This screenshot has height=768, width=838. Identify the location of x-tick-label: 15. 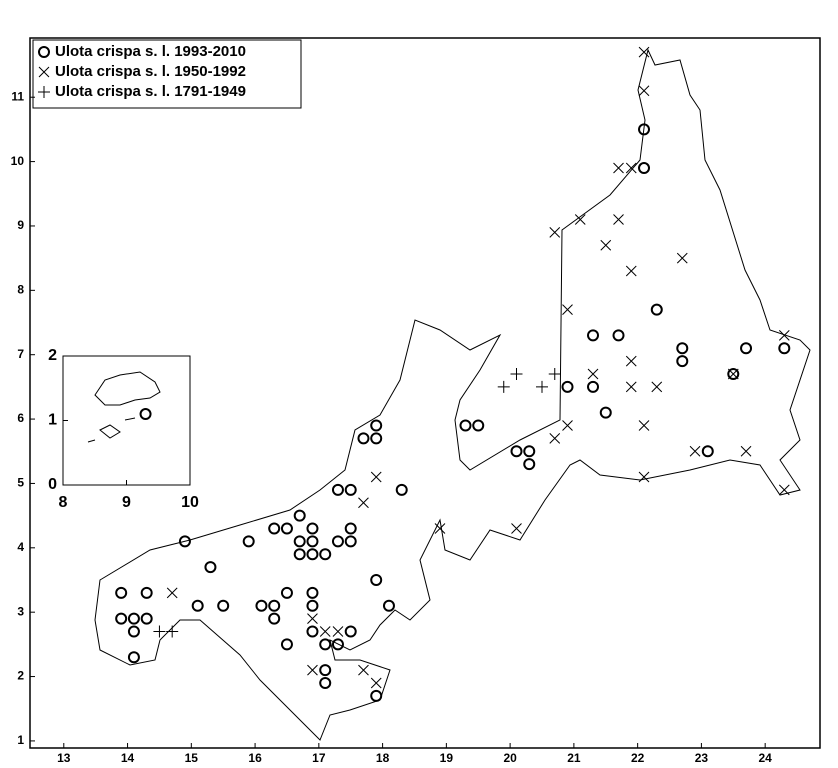
(192, 758).